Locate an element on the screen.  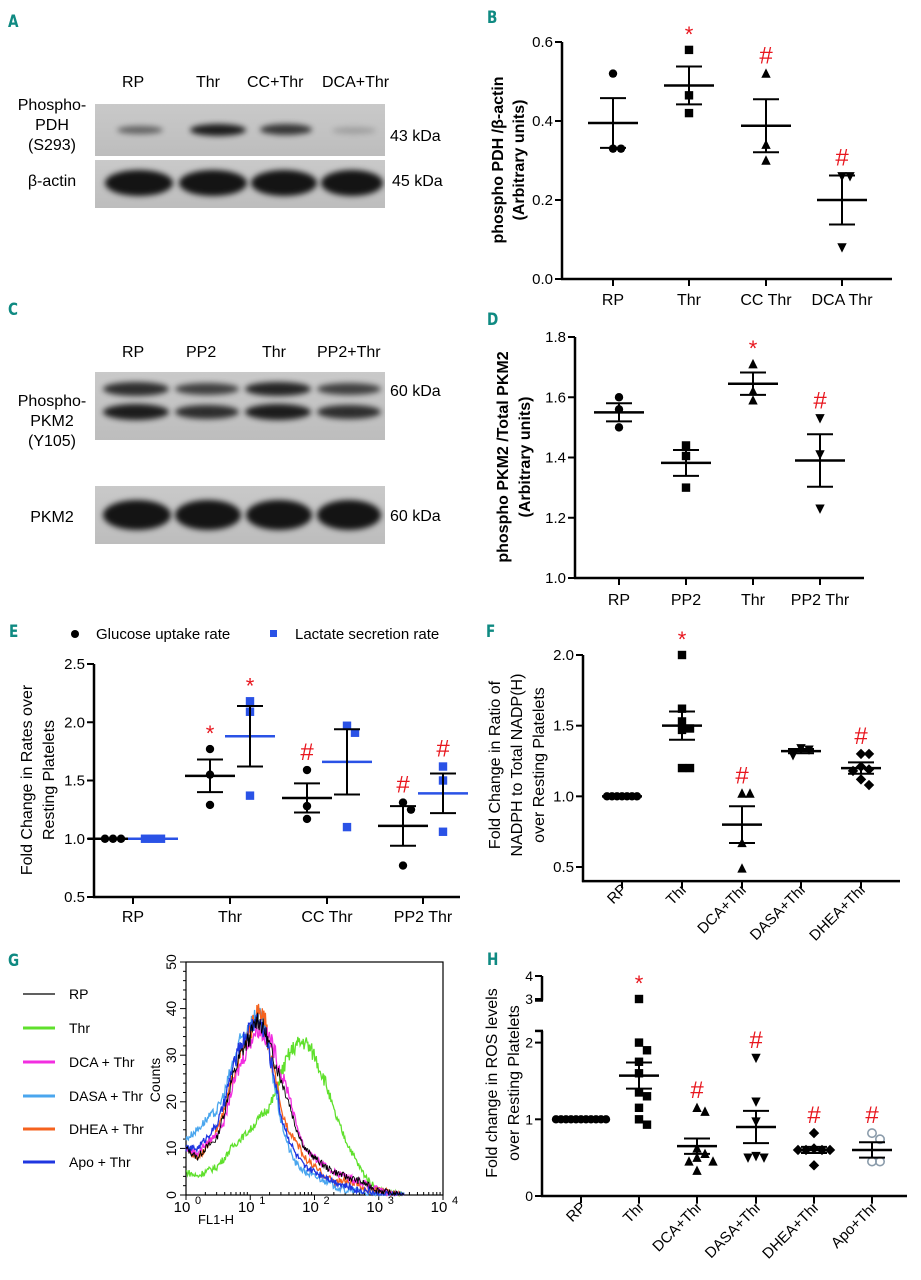
legend-label: Lactate secretion rate is located at coordinates (367, 634).